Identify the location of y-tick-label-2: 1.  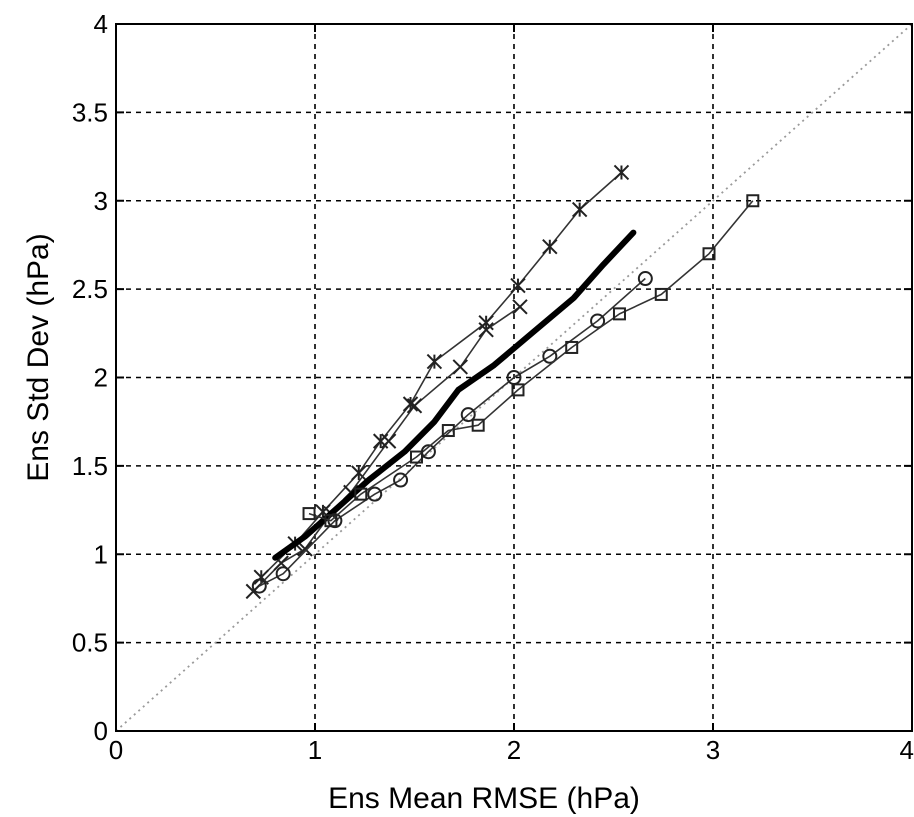
(101, 554).